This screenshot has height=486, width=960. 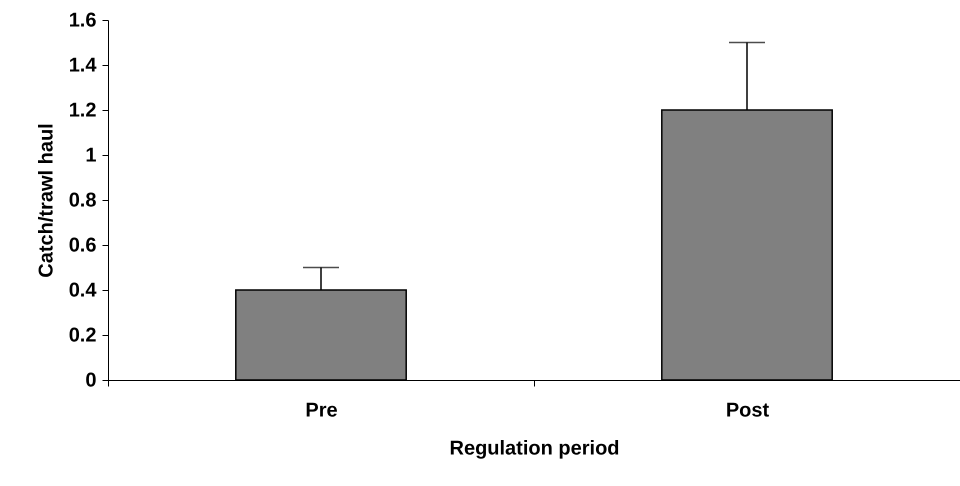 What do you see at coordinates (535, 449) in the screenshot?
I see `x-axis-title: Regulation period` at bounding box center [535, 449].